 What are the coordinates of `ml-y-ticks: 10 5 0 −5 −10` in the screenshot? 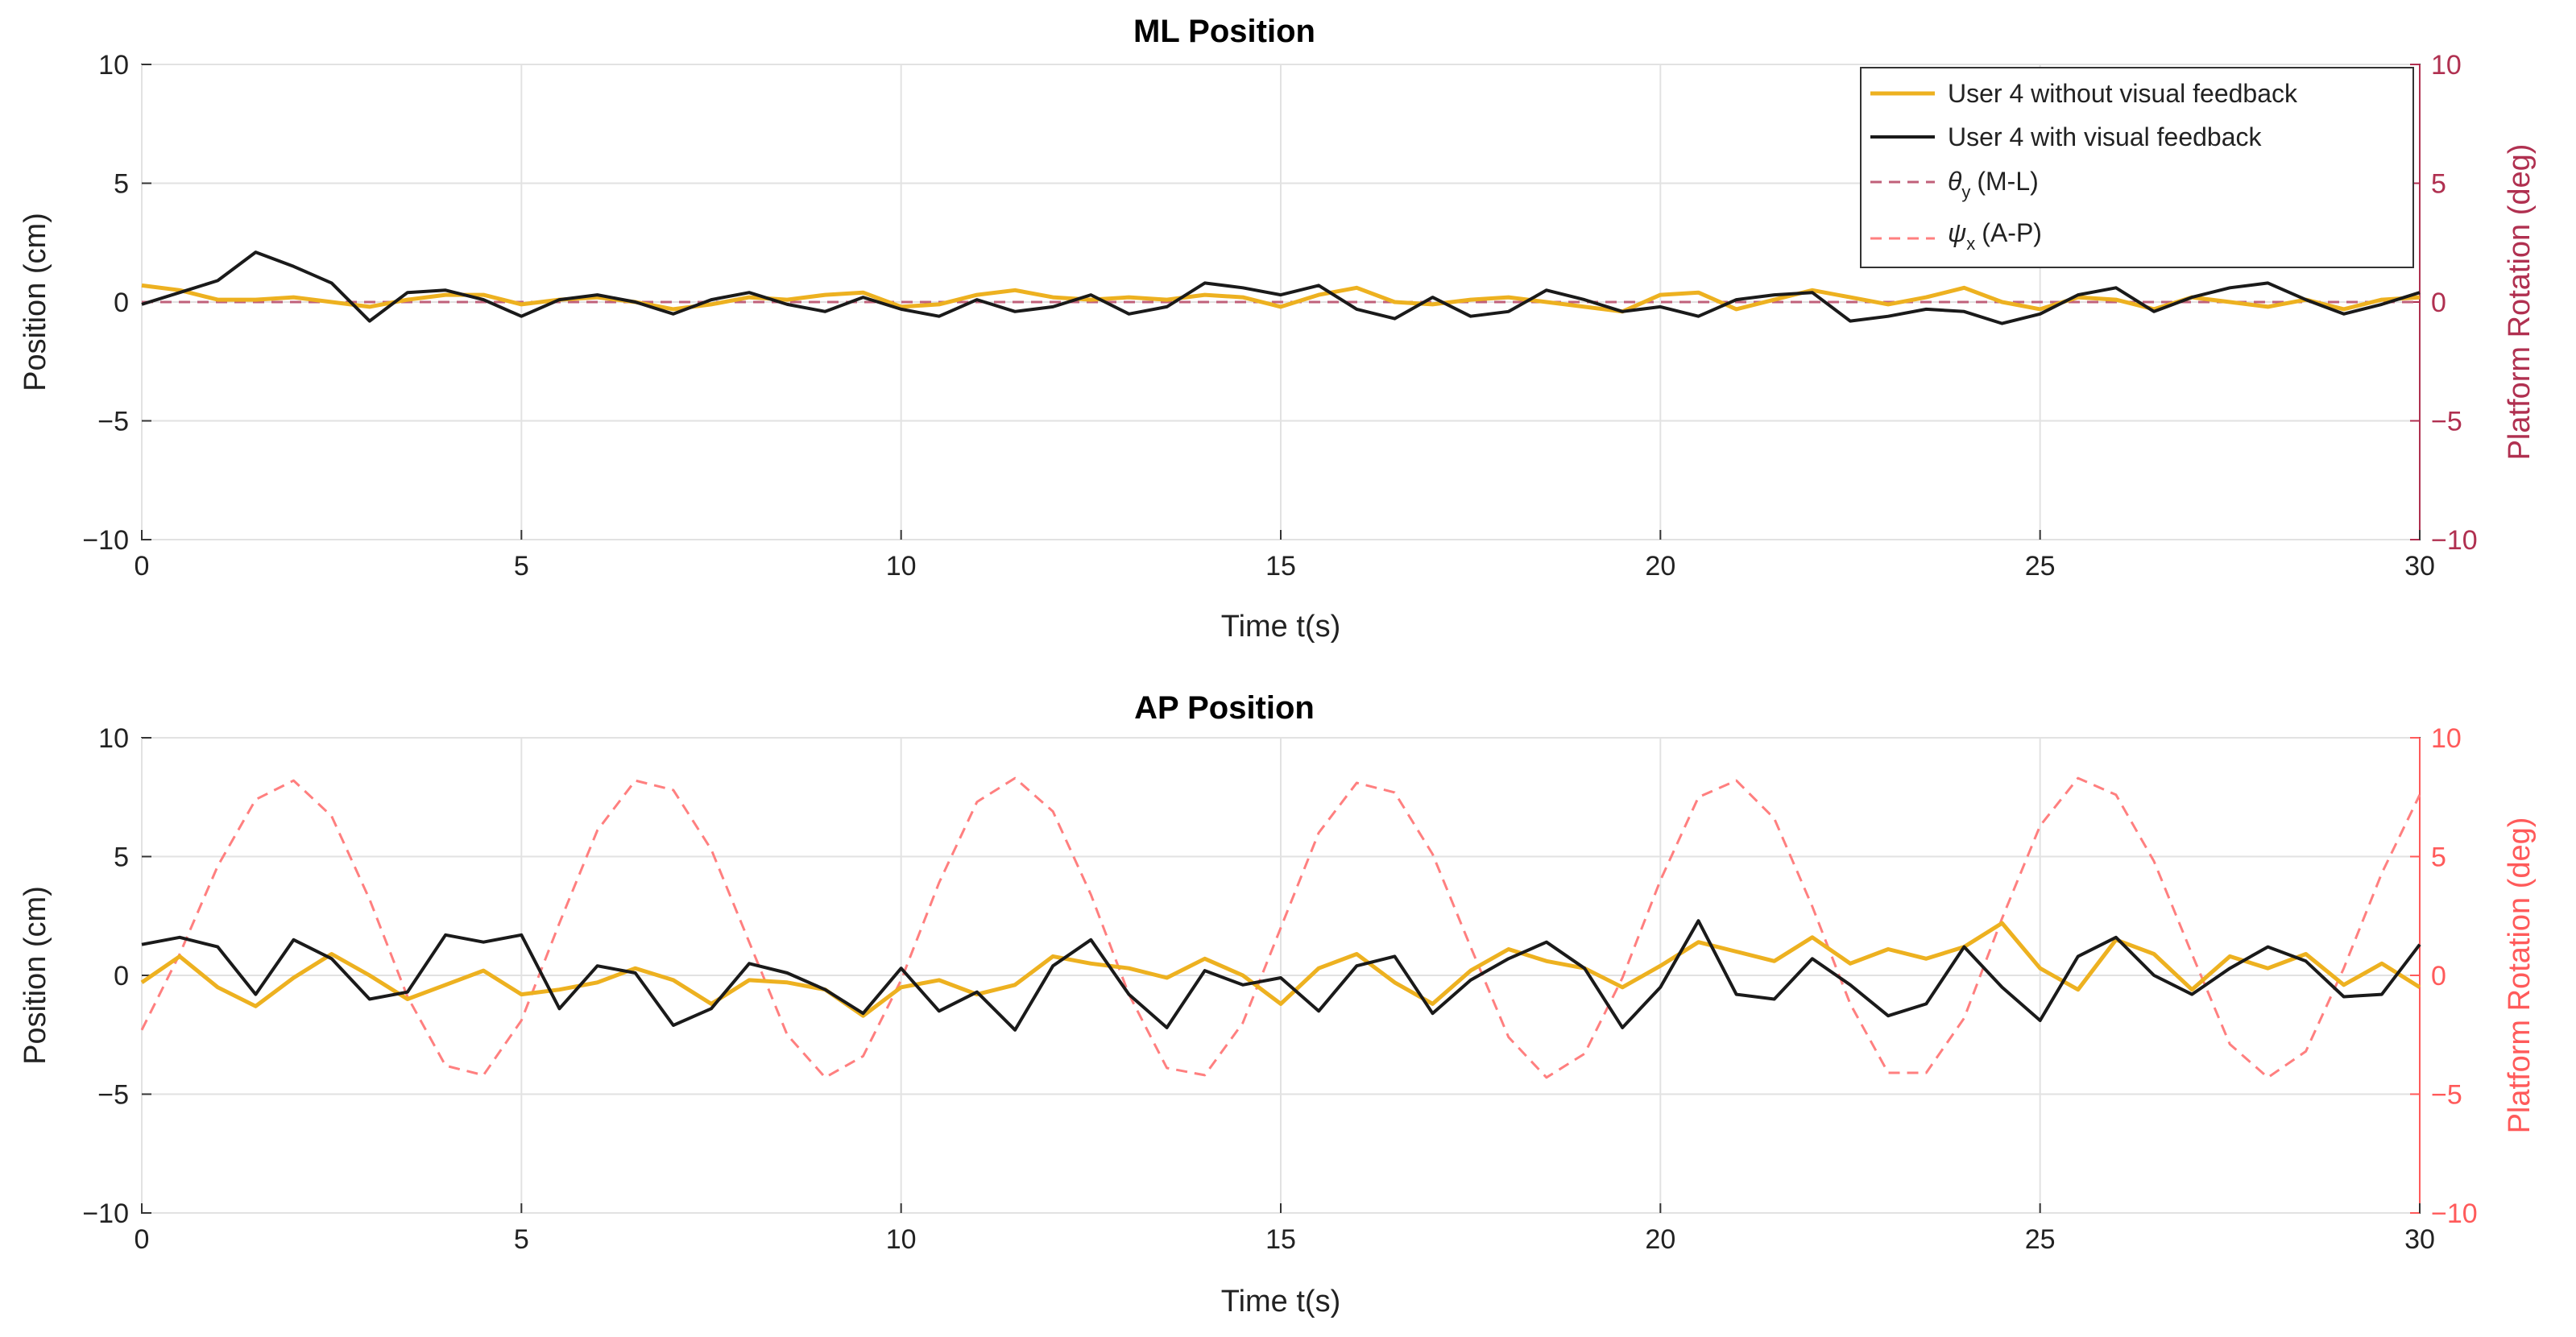 It's located at (116, 303).